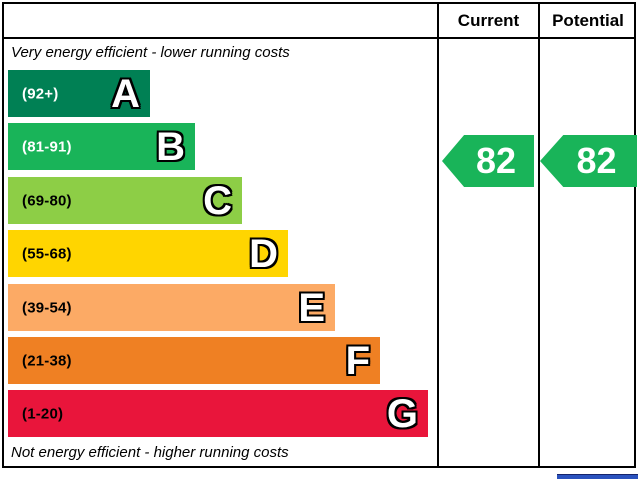 This screenshot has width=640, height=479. What do you see at coordinates (217, 200) in the screenshot?
I see `band-letter: C` at bounding box center [217, 200].